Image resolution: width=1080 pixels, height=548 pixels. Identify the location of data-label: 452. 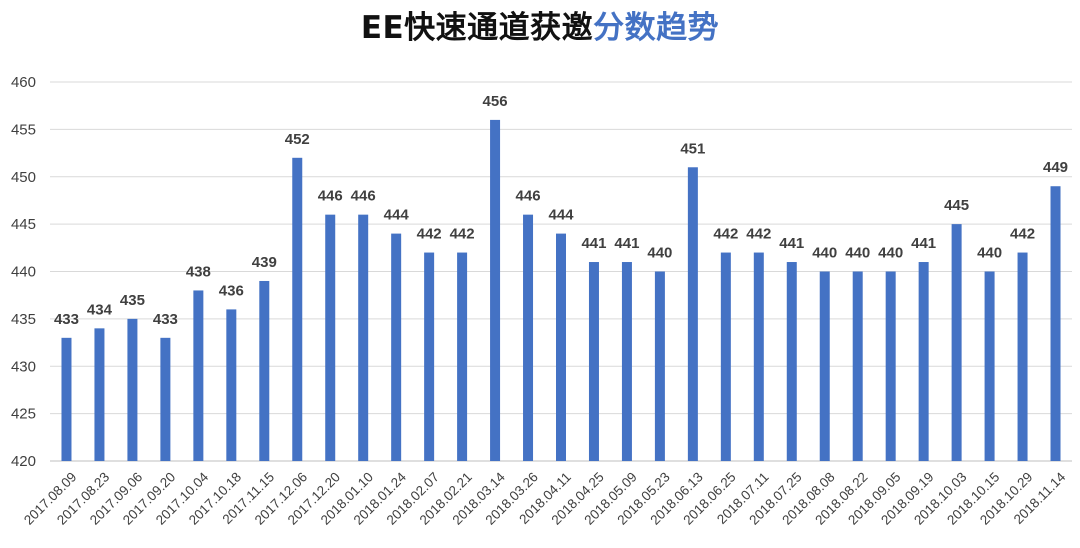
(297, 139).